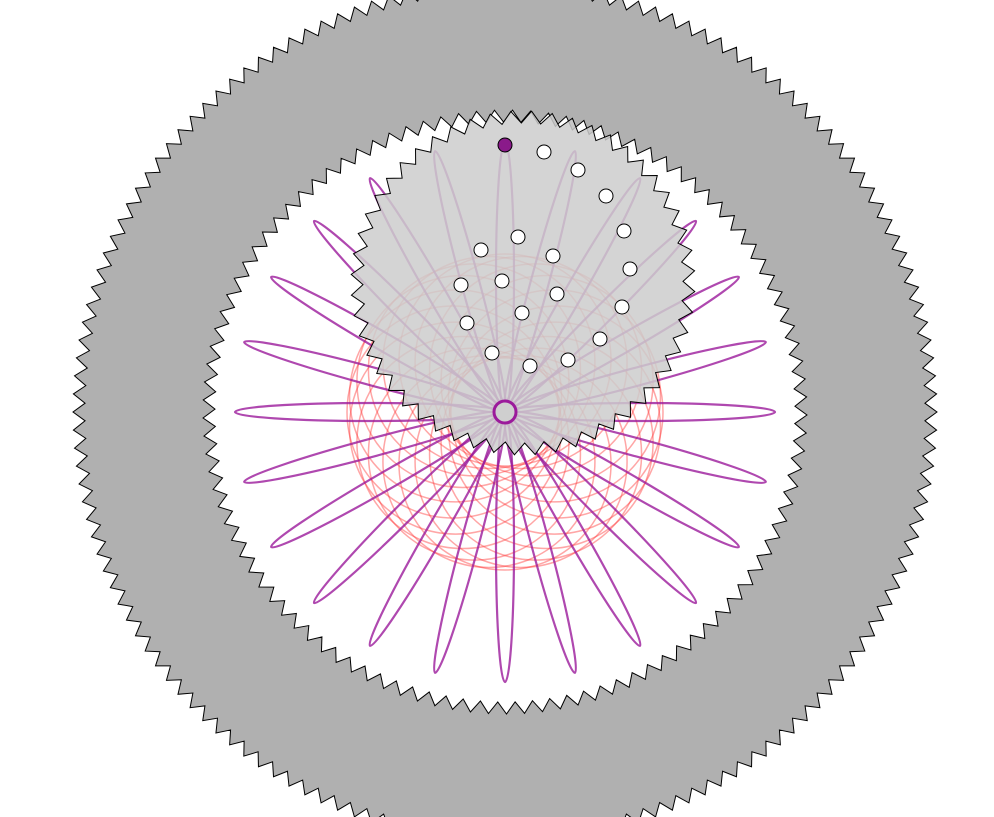 The image size is (994, 817). What do you see at coordinates (505, 145) in the screenshot?
I see `selected-pen-hole` at bounding box center [505, 145].